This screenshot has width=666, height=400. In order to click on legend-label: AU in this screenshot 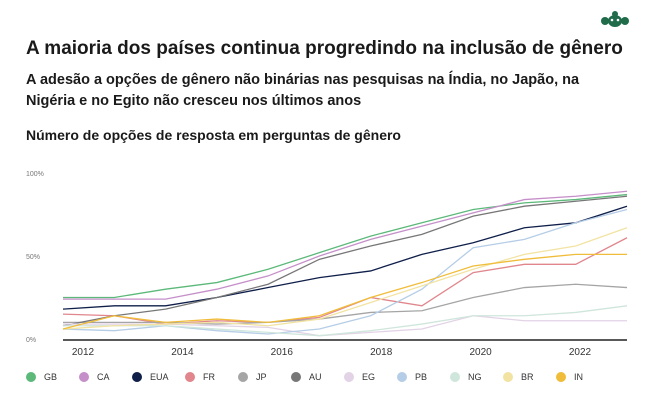, I will do `click(315, 377)`.